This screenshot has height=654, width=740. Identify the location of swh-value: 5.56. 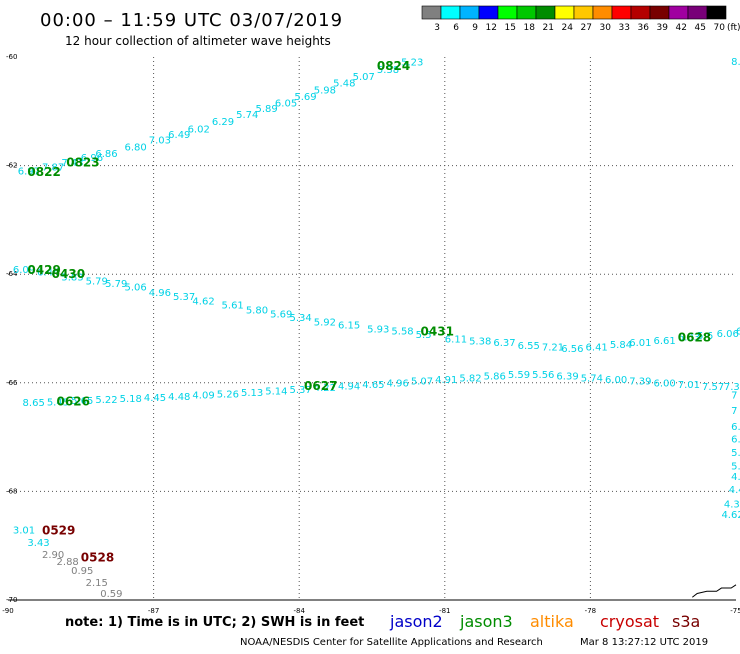
(543, 375).